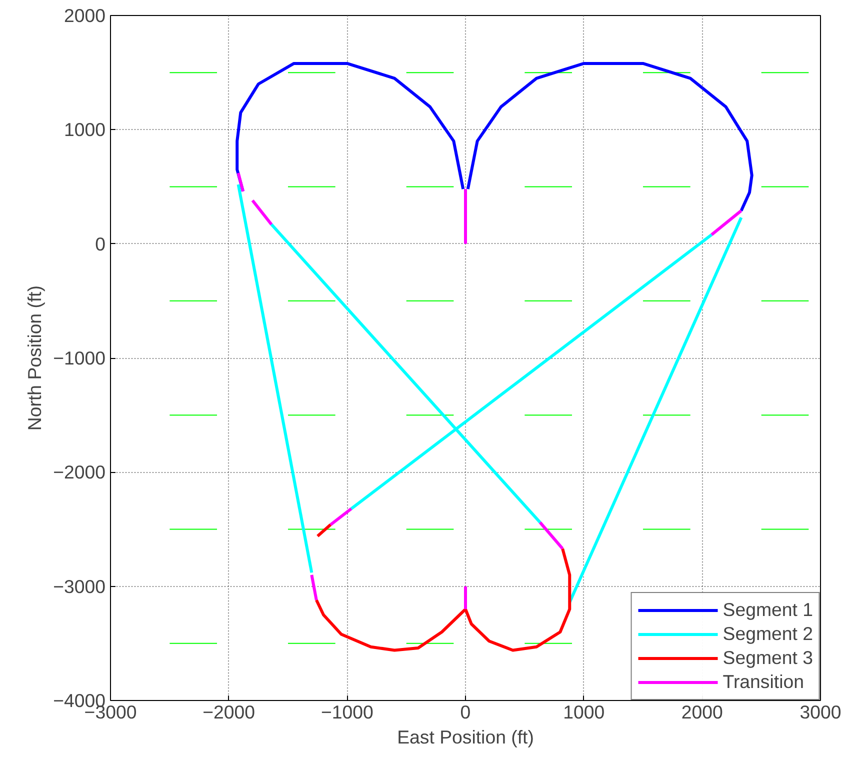 The height and width of the screenshot is (774, 858). What do you see at coordinates (85, 15) in the screenshot?
I see `y-tick-label: 2000` at bounding box center [85, 15].